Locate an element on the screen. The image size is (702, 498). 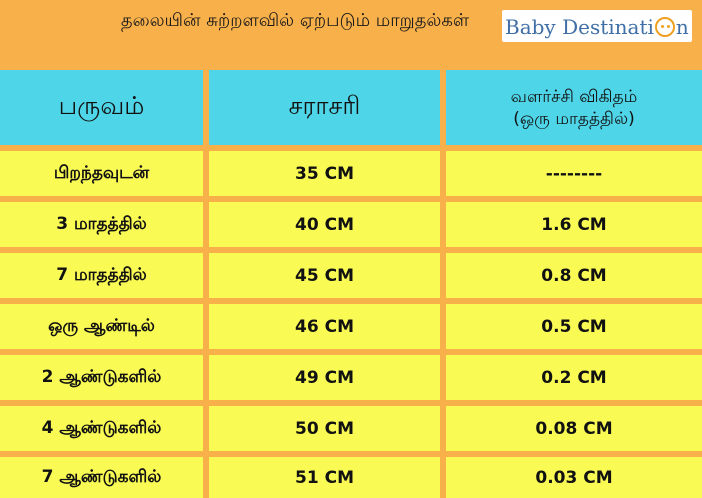
growth-rate-cell: 0.03 CM is located at coordinates (574, 477).